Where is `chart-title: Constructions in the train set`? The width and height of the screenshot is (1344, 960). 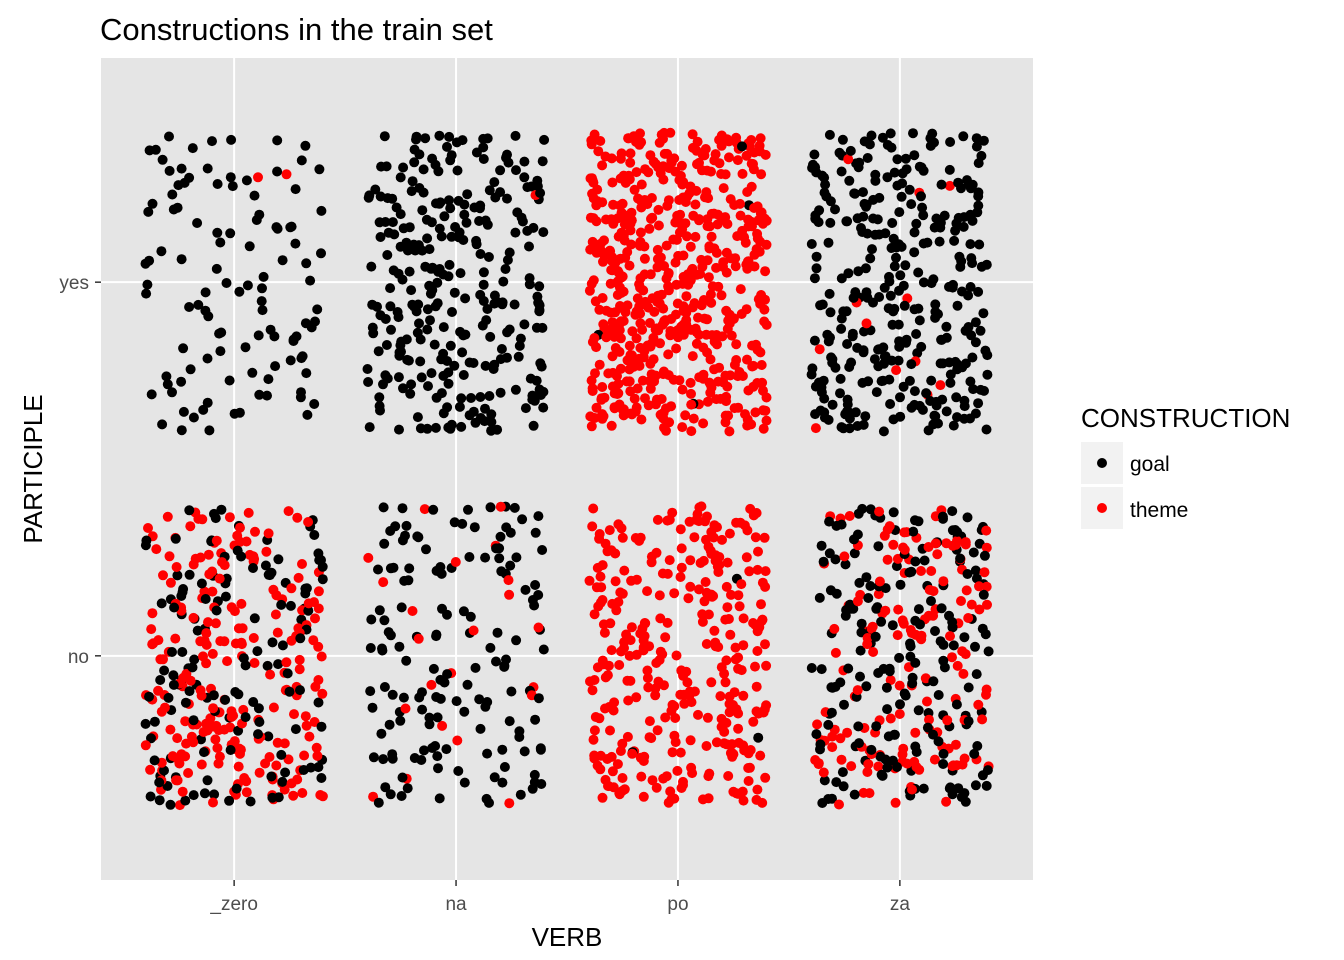 chart-title: Constructions in the train set is located at coordinates (296, 29).